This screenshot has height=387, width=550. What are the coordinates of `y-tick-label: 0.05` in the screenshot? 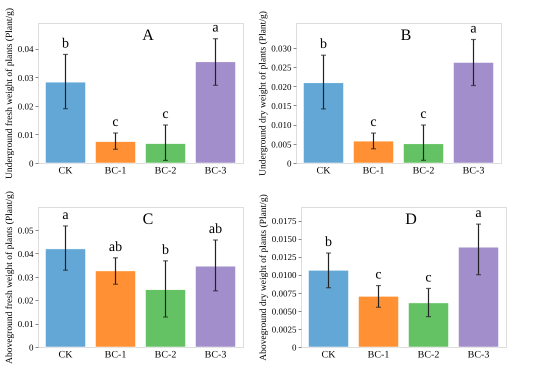 It's located at (26, 230).